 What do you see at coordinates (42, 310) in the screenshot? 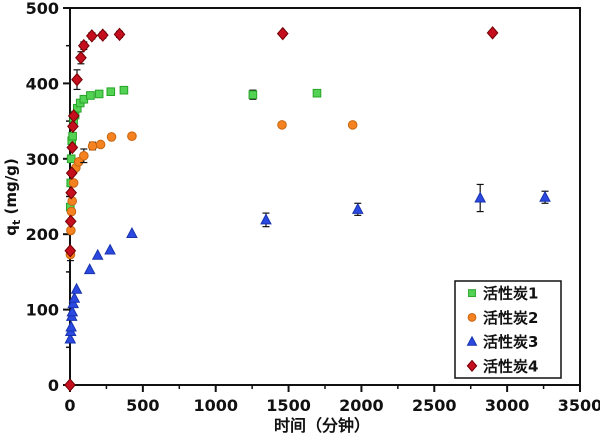
I see `y-tick-label: 100` at bounding box center [42, 310].